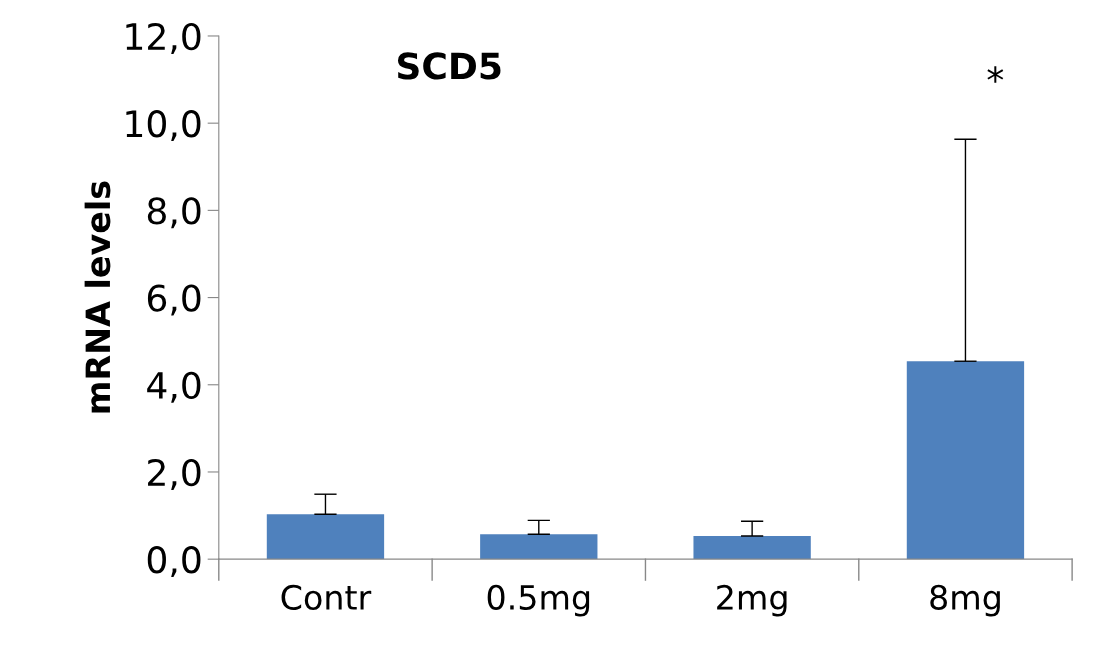 The width and height of the screenshot is (1094, 654). Describe the element at coordinates (538, 600) in the screenshot. I see `x-tick-label: 0.5mg` at that location.